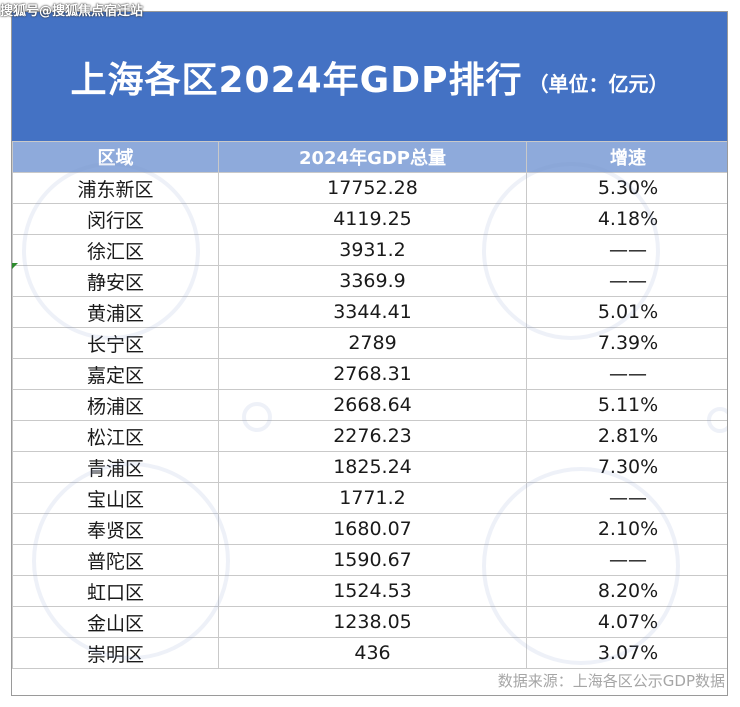 This screenshot has height=707, width=740. I want to click on region-cell: 虹口区, so click(115, 591).